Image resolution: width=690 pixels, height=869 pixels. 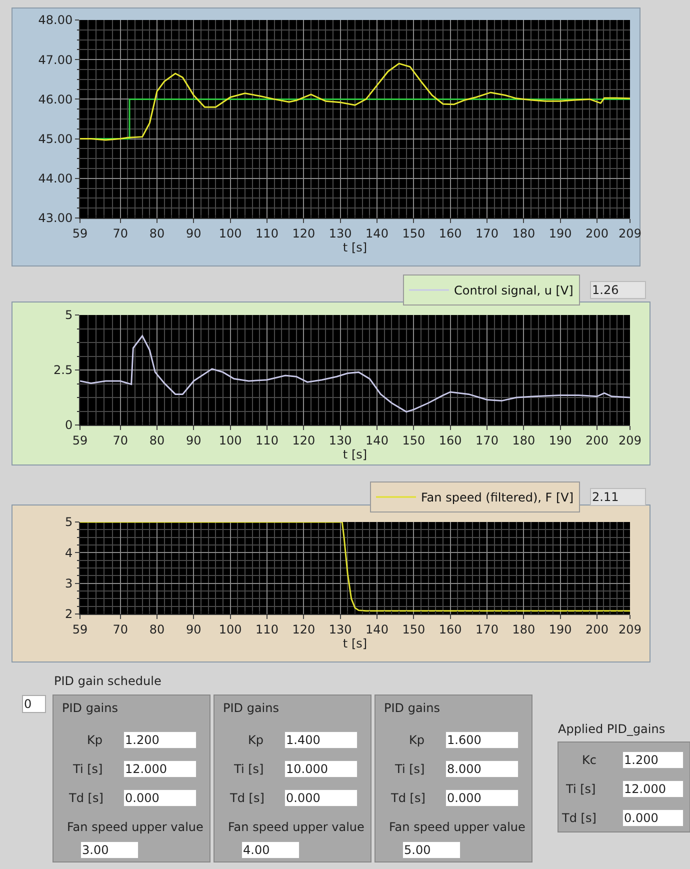 I want to click on text: 3.00, so click(x=95, y=850).